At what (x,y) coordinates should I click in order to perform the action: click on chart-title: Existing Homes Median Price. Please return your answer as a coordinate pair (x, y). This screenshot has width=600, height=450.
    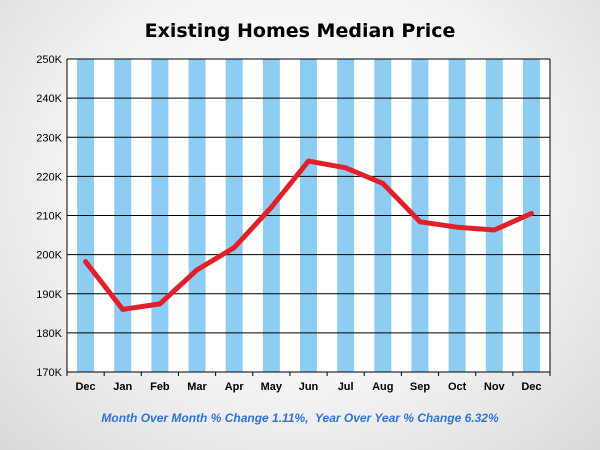
    Looking at the image, I should click on (300, 31).